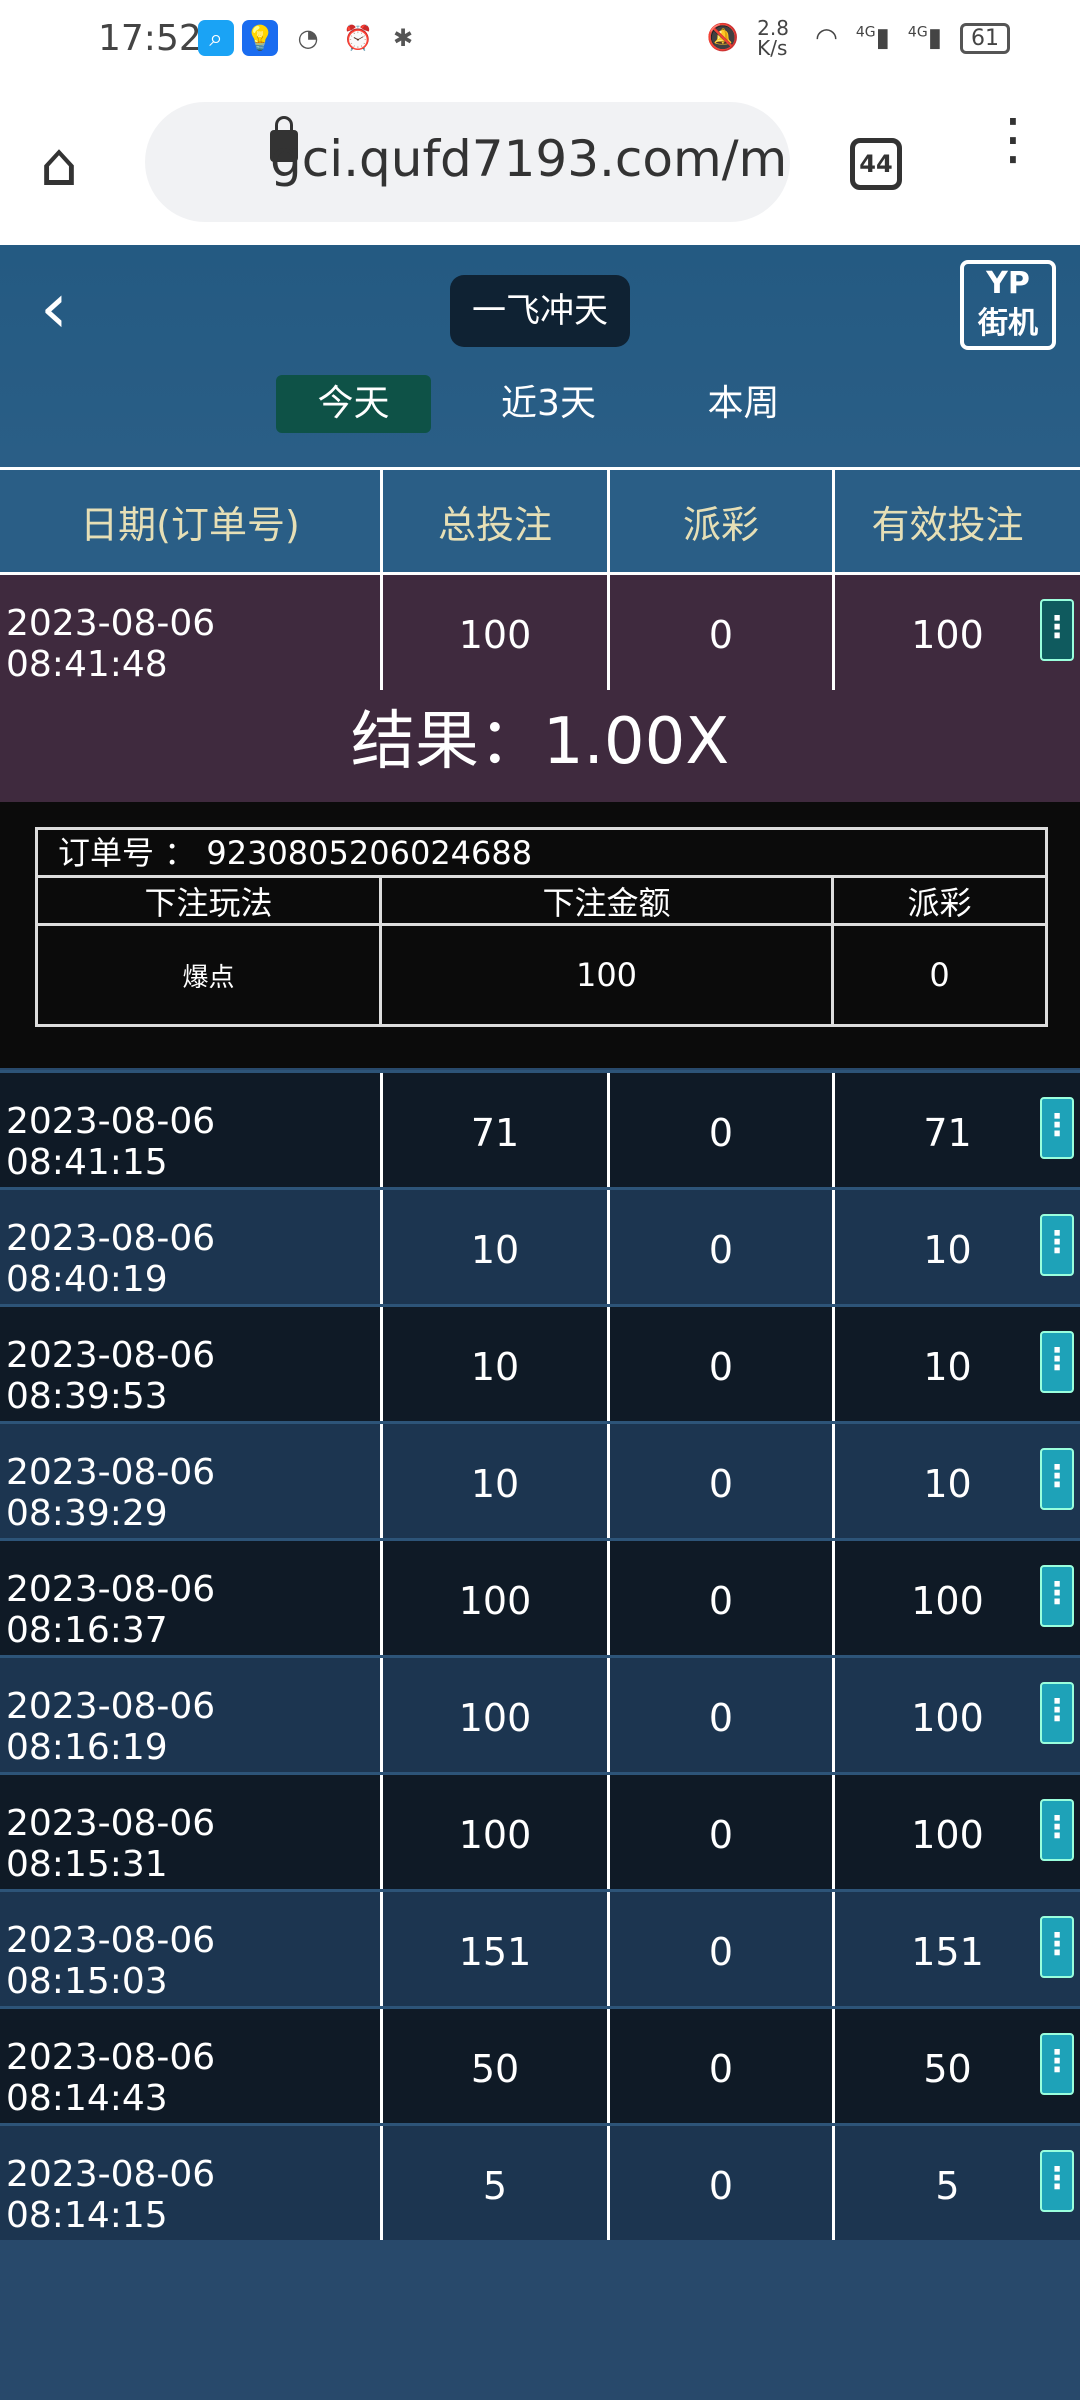  What do you see at coordinates (59, 165) in the screenshot?
I see `home-icon: ⌂` at bounding box center [59, 165].